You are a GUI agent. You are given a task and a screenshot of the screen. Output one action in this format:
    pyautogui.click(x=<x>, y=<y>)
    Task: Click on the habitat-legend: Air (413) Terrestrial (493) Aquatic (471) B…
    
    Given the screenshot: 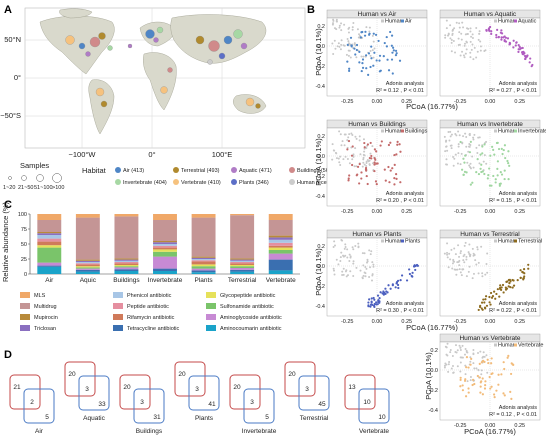 What is the action you would take?
    pyautogui.click(x=229, y=176)
    